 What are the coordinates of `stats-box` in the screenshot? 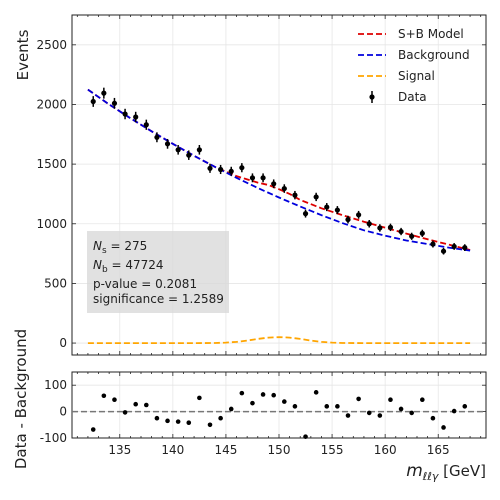 It's located at (158, 272).